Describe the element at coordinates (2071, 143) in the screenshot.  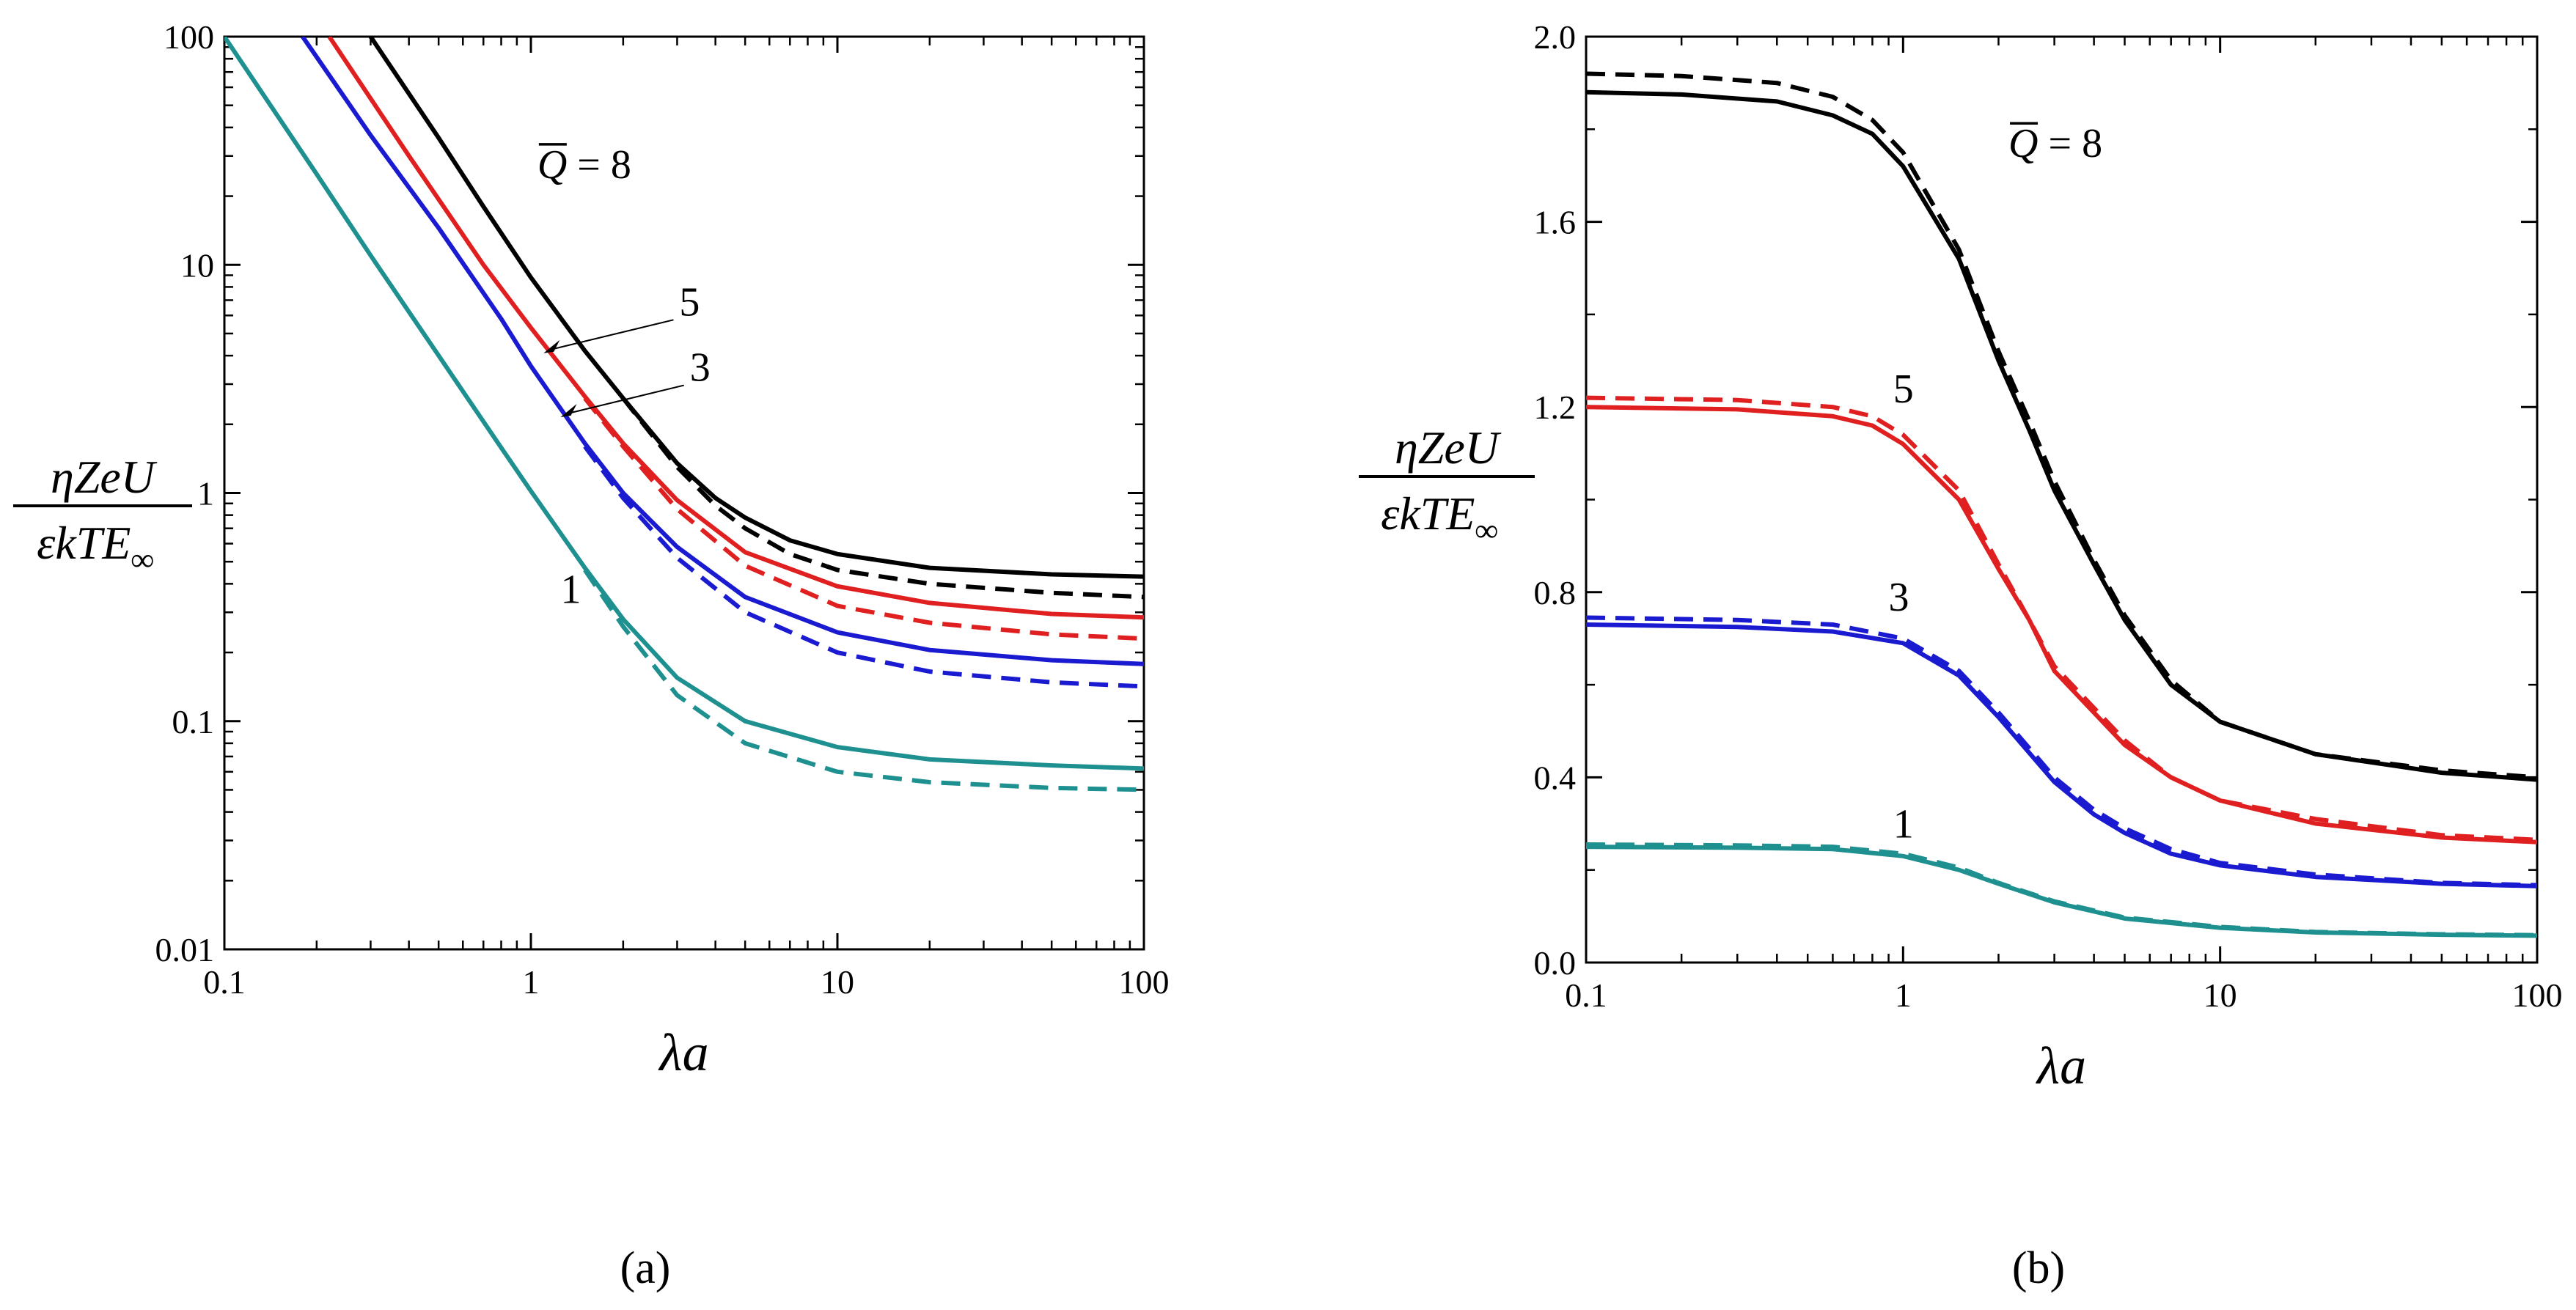
I see `chart-b-label-q-value: = 8` at that location.